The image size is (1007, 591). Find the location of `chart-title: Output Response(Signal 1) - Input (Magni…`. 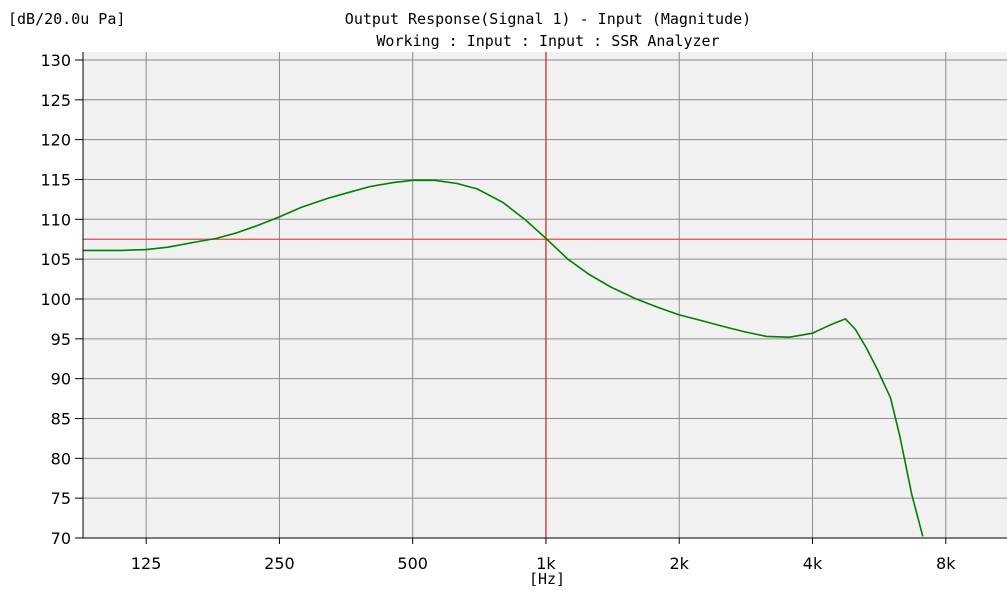

chart-title: Output Response(Signal 1) - Input (Magni… is located at coordinates (548, 19).